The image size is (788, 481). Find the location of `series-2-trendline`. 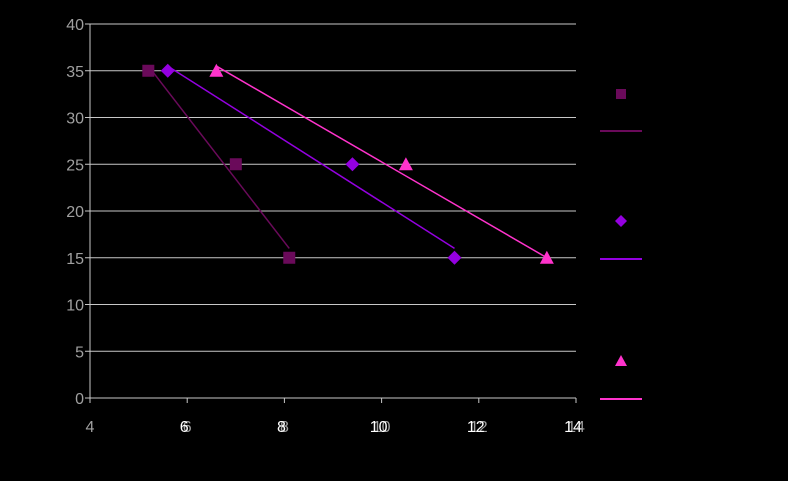

series-2-trendline is located at coordinates (311, 157).